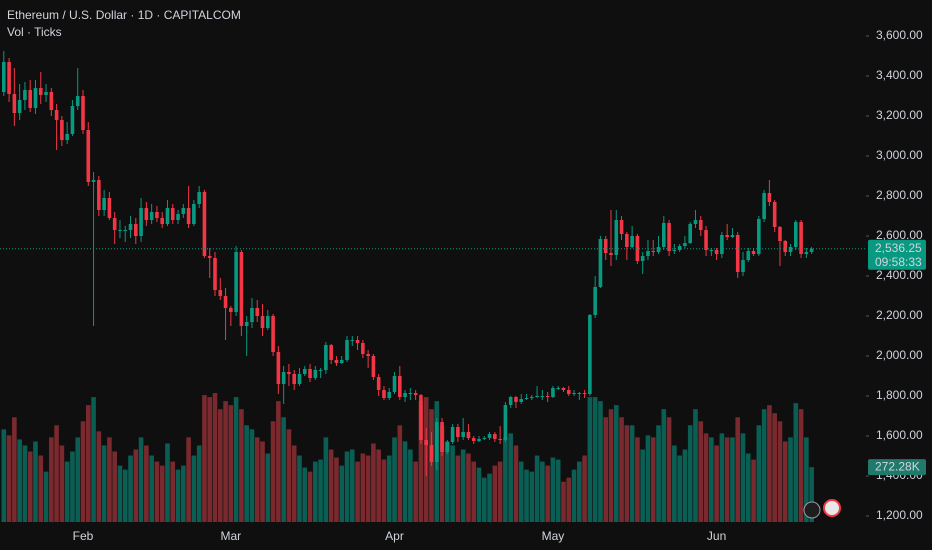 The image size is (932, 550). I want to click on replay-icon, so click(812, 510).